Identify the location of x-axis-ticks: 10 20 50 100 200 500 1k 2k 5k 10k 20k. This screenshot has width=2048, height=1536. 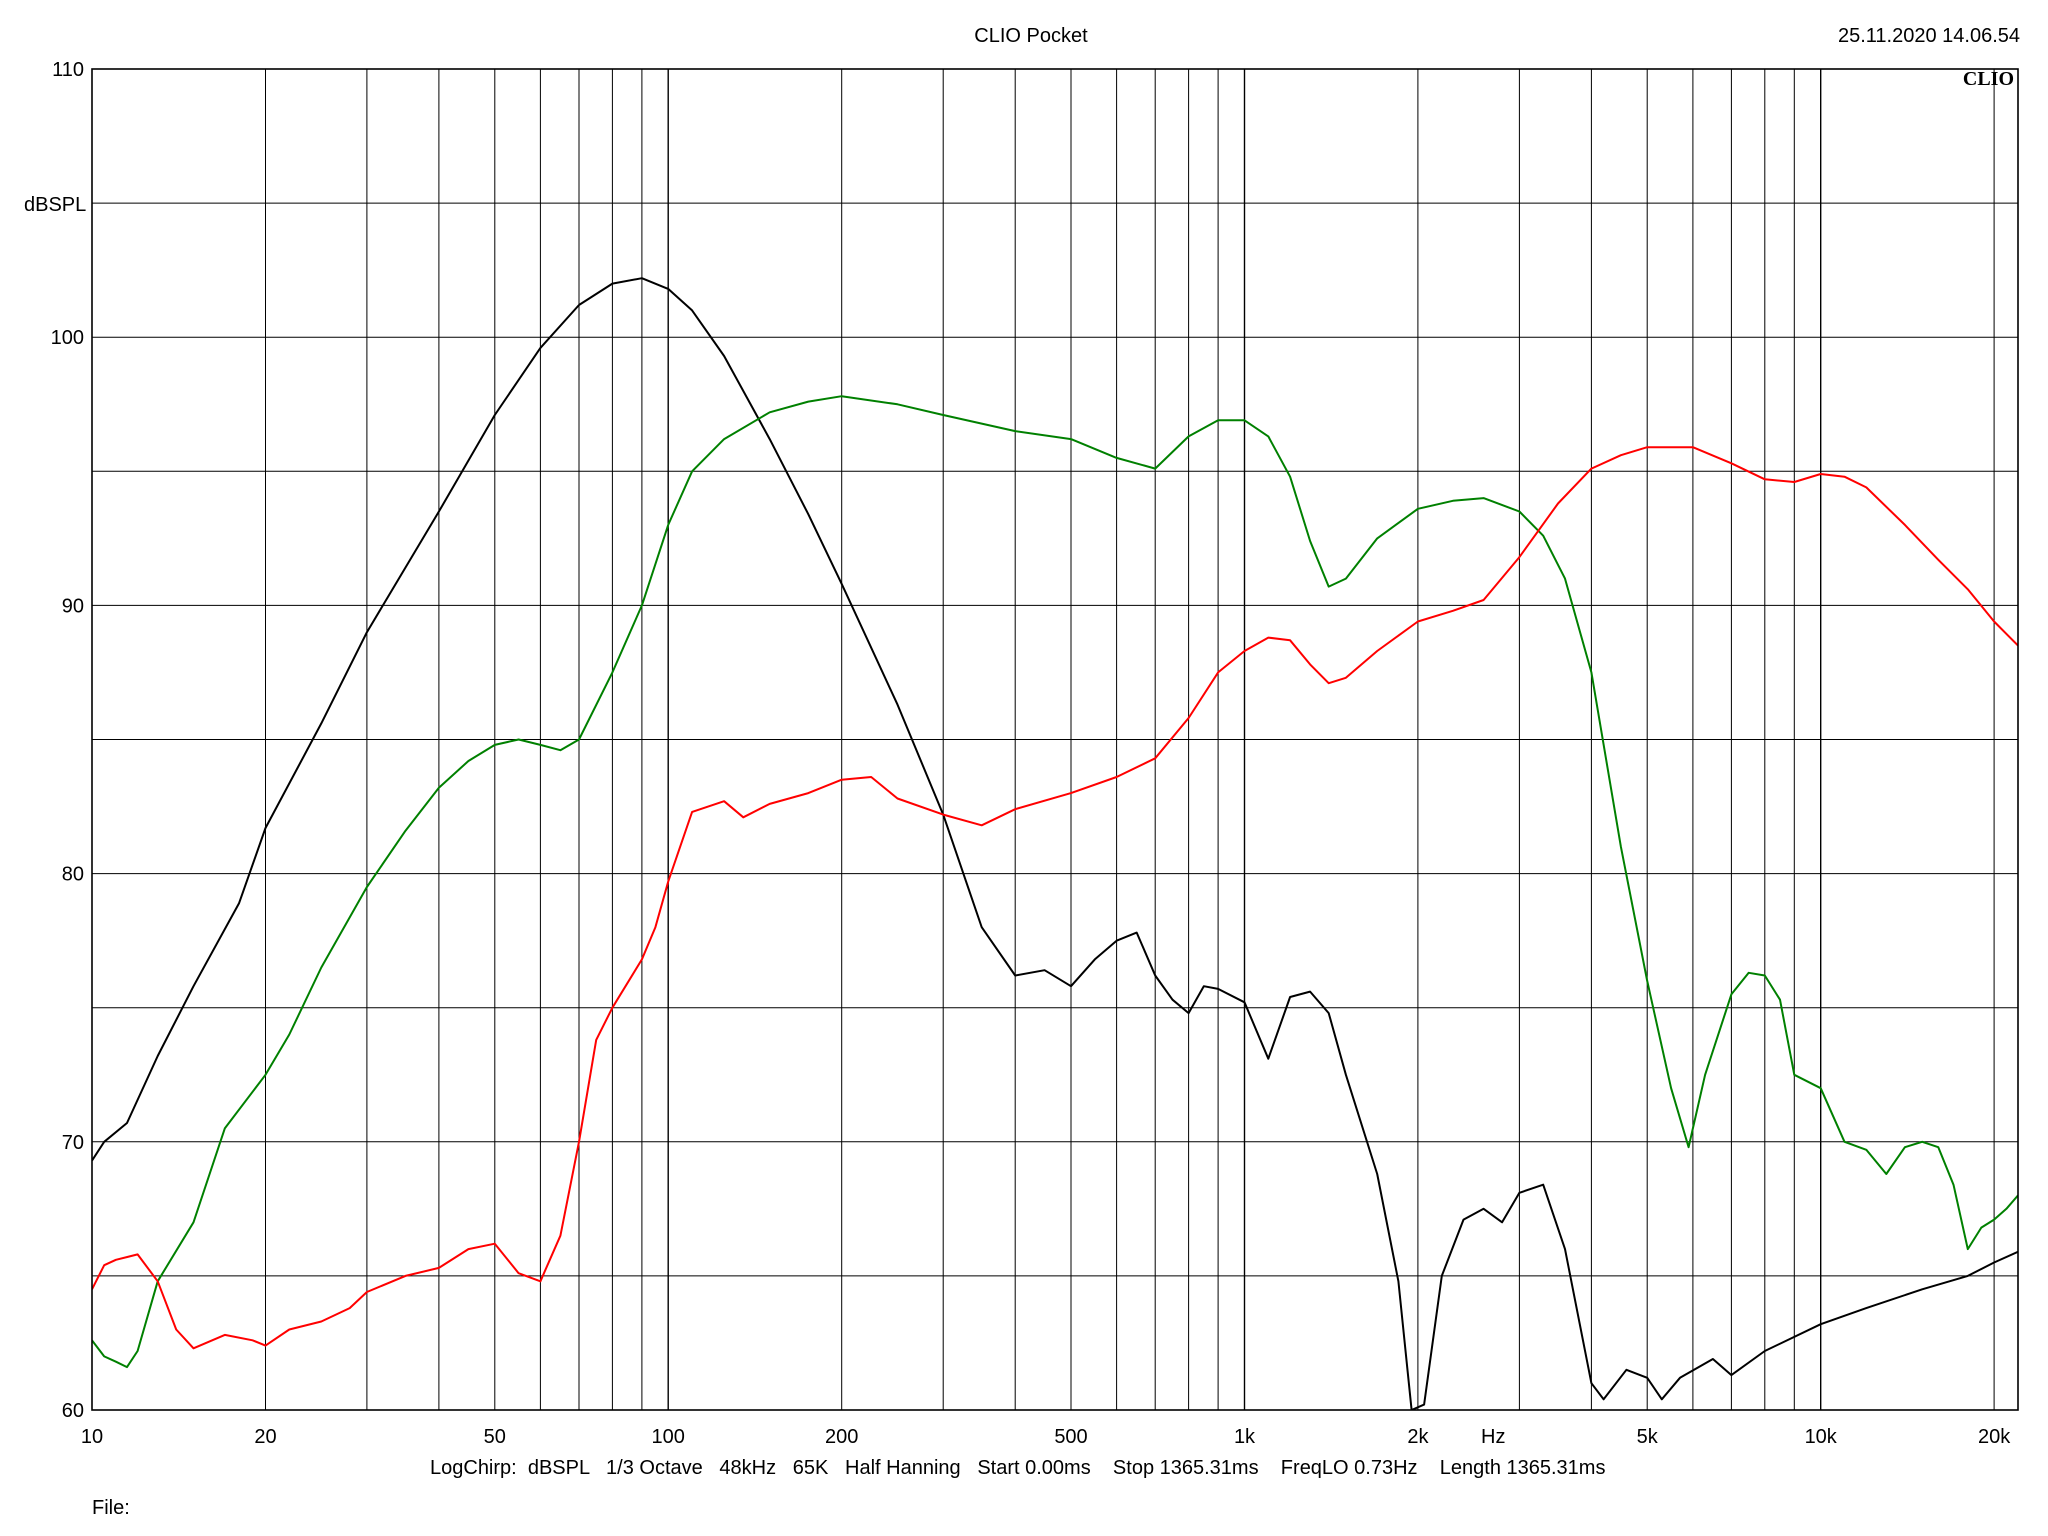
(1046, 1437).